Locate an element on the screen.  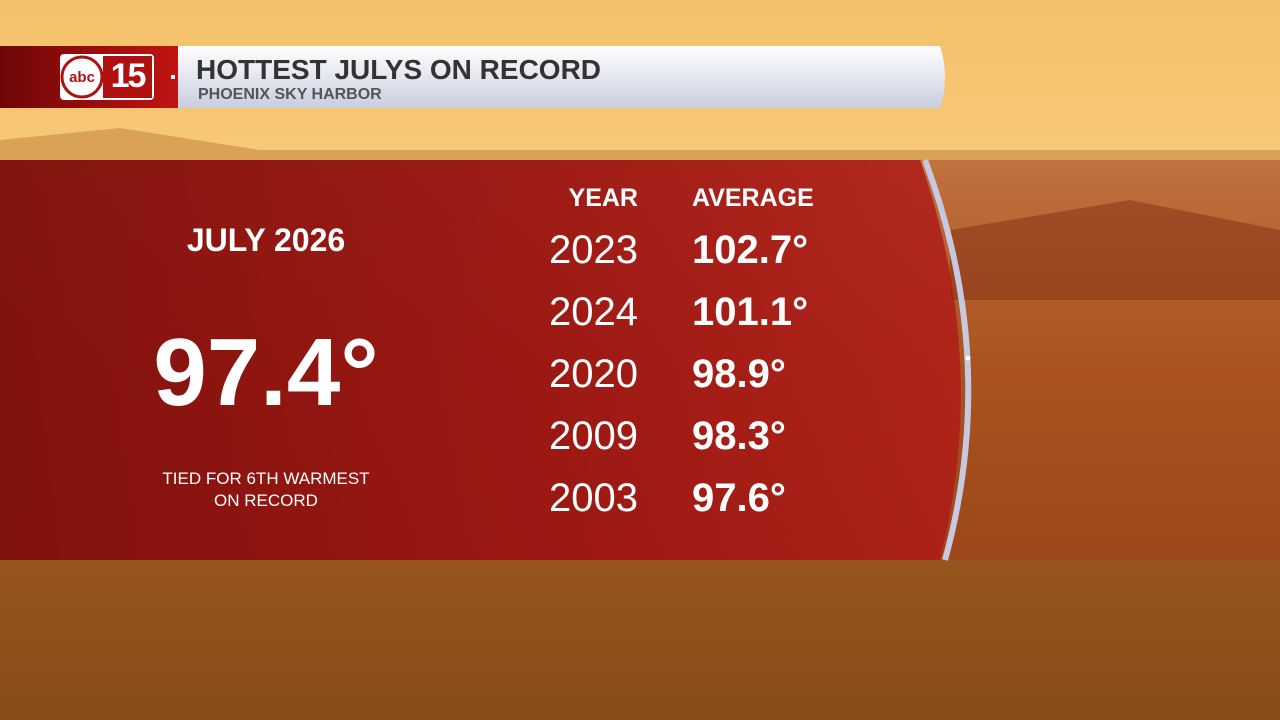
feature-value: 97.4° is located at coordinates (266, 372).